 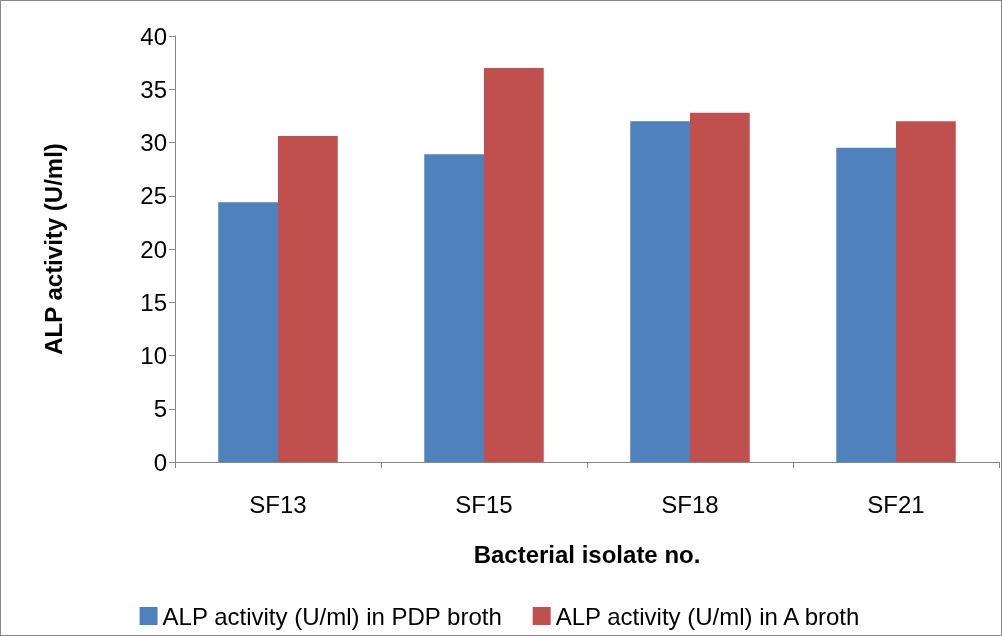 I want to click on y-tick-label: 5, so click(x=160, y=409).